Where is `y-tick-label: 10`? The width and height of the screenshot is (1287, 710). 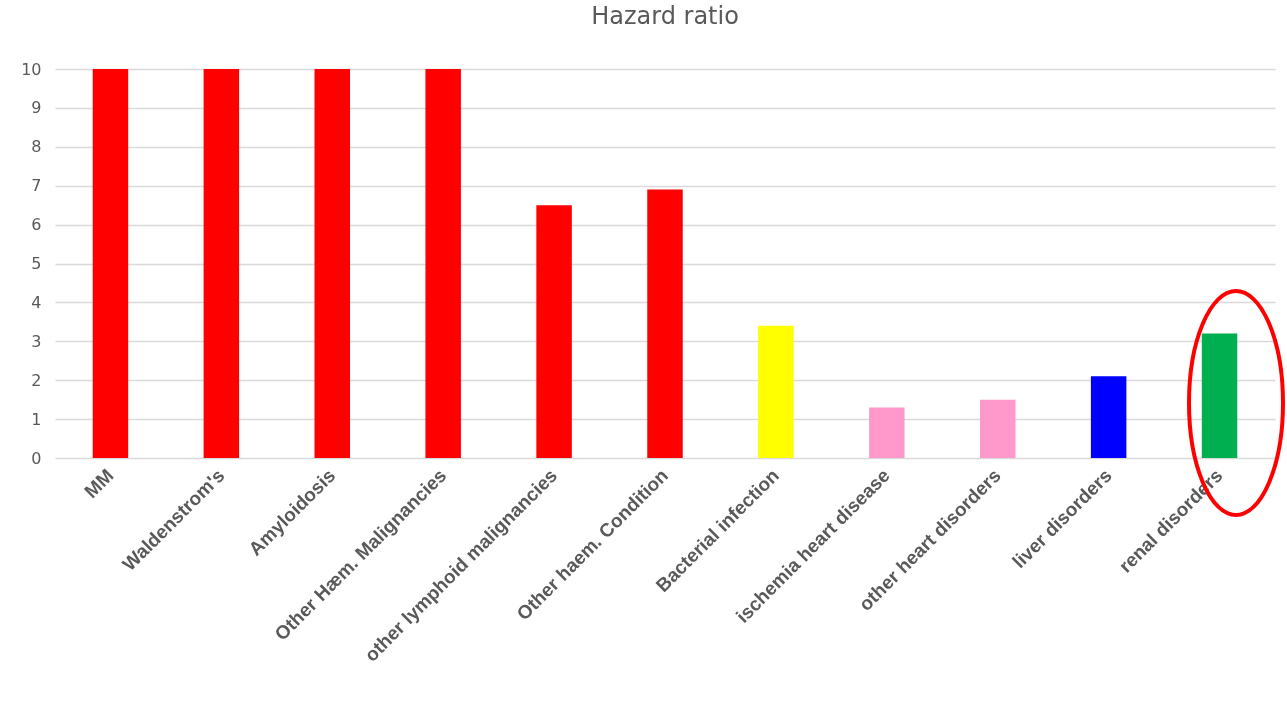
y-tick-label: 10 is located at coordinates (31, 69).